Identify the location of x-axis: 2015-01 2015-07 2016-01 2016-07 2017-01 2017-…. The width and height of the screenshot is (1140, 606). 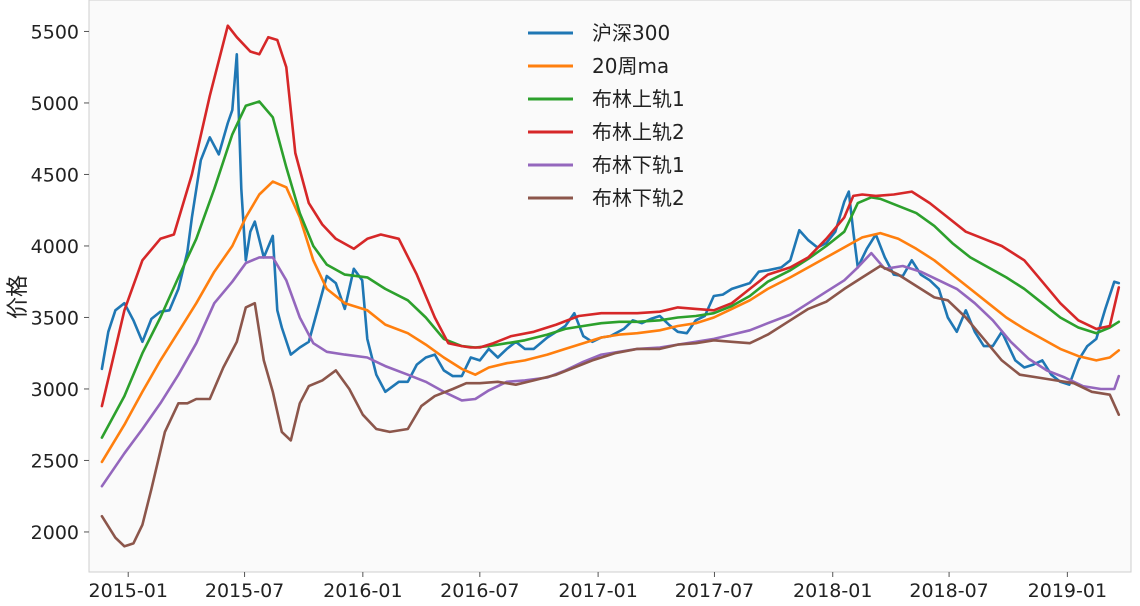
(598, 587).